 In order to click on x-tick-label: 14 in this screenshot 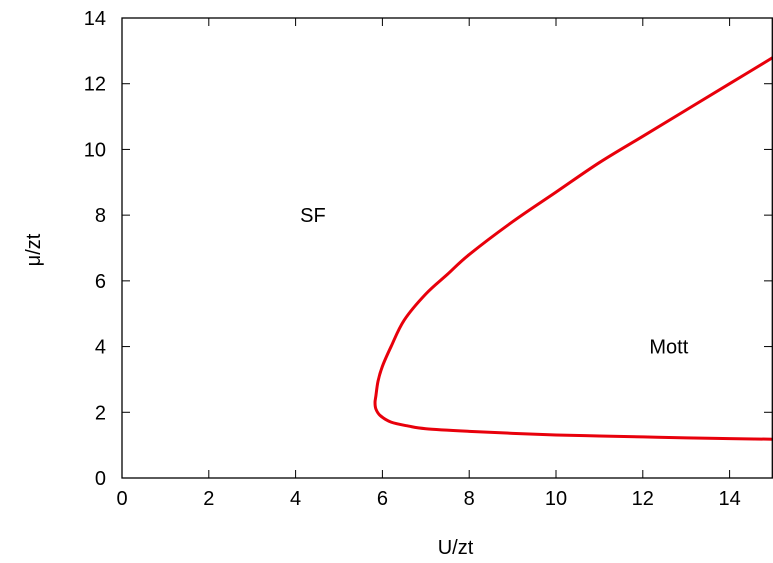, I will do `click(729, 499)`.